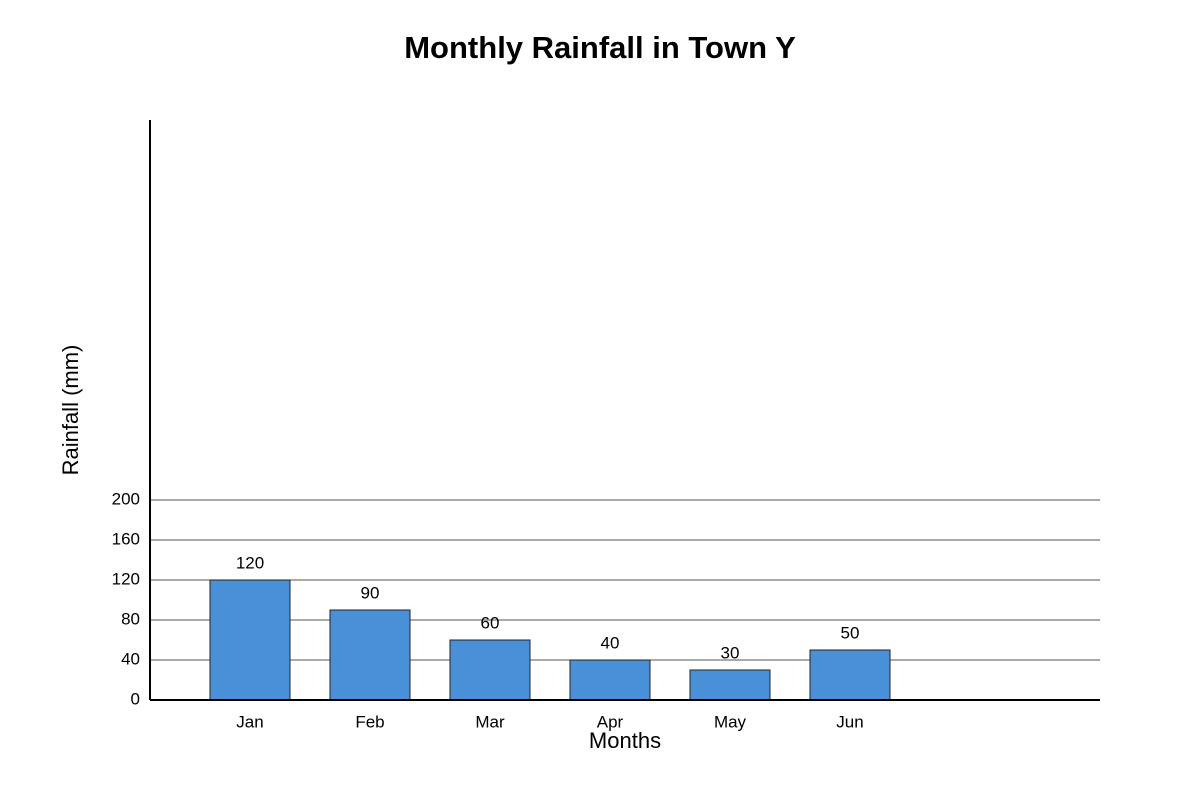 This screenshot has height=800, width=1200. What do you see at coordinates (126, 578) in the screenshot?
I see `y-tick-label: 120` at bounding box center [126, 578].